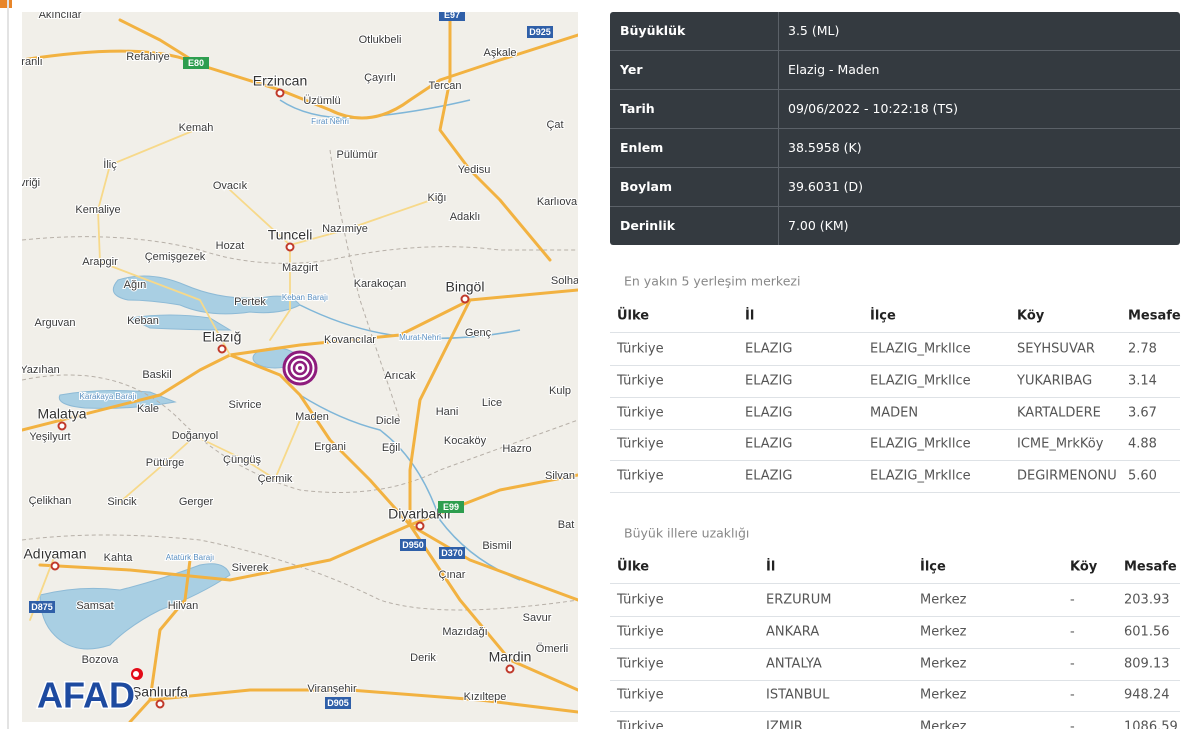 This screenshot has height=729, width=1200. Describe the element at coordinates (108, 396) in the screenshot. I see `map-label: Karakaya Barajı` at that location.